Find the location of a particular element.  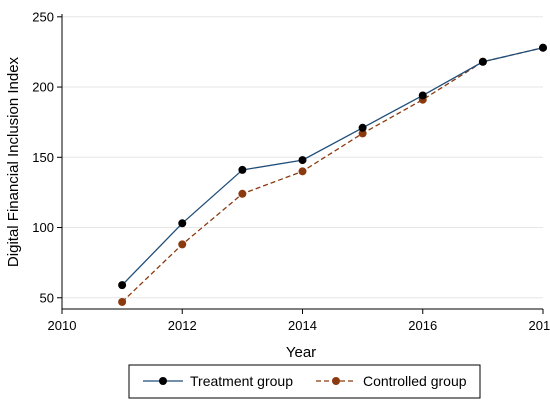

y-axis-title: Digital Financial Inclusion Index is located at coordinates (13, 161).